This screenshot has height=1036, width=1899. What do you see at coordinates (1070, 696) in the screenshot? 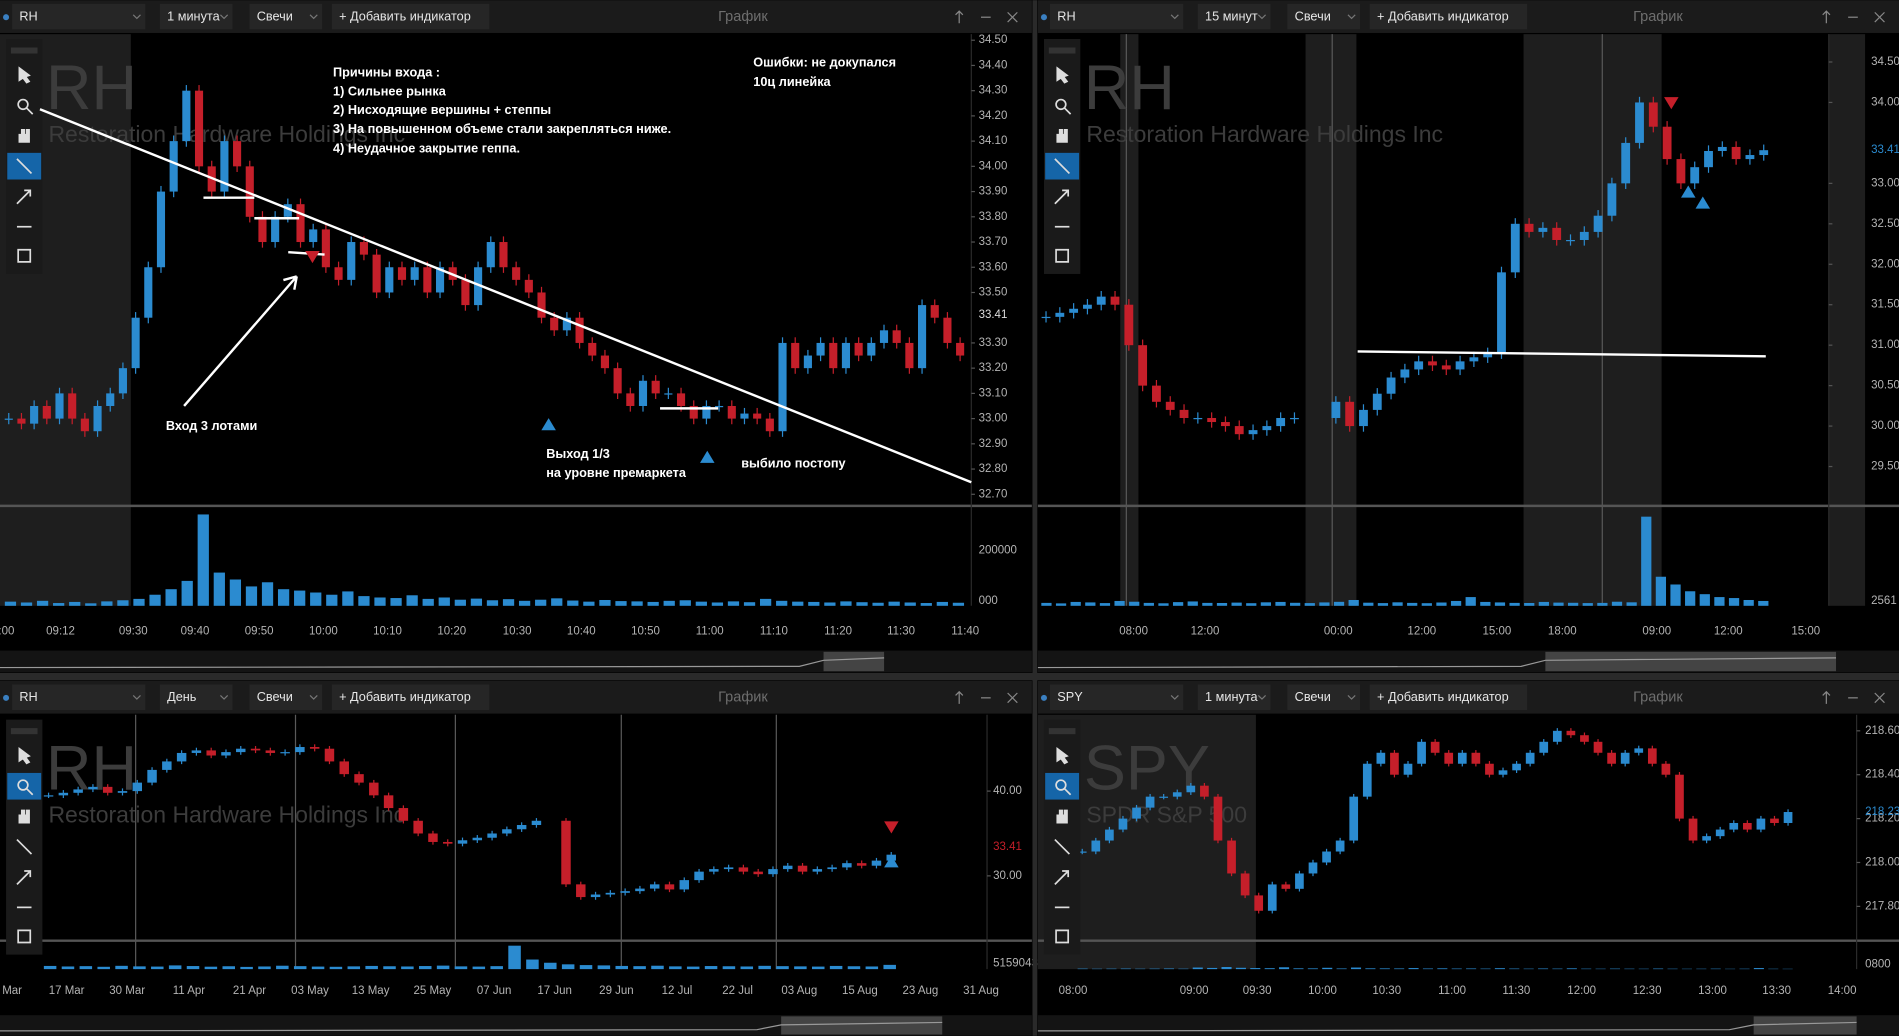
I see `header-symbol: SPY` at bounding box center [1070, 696].